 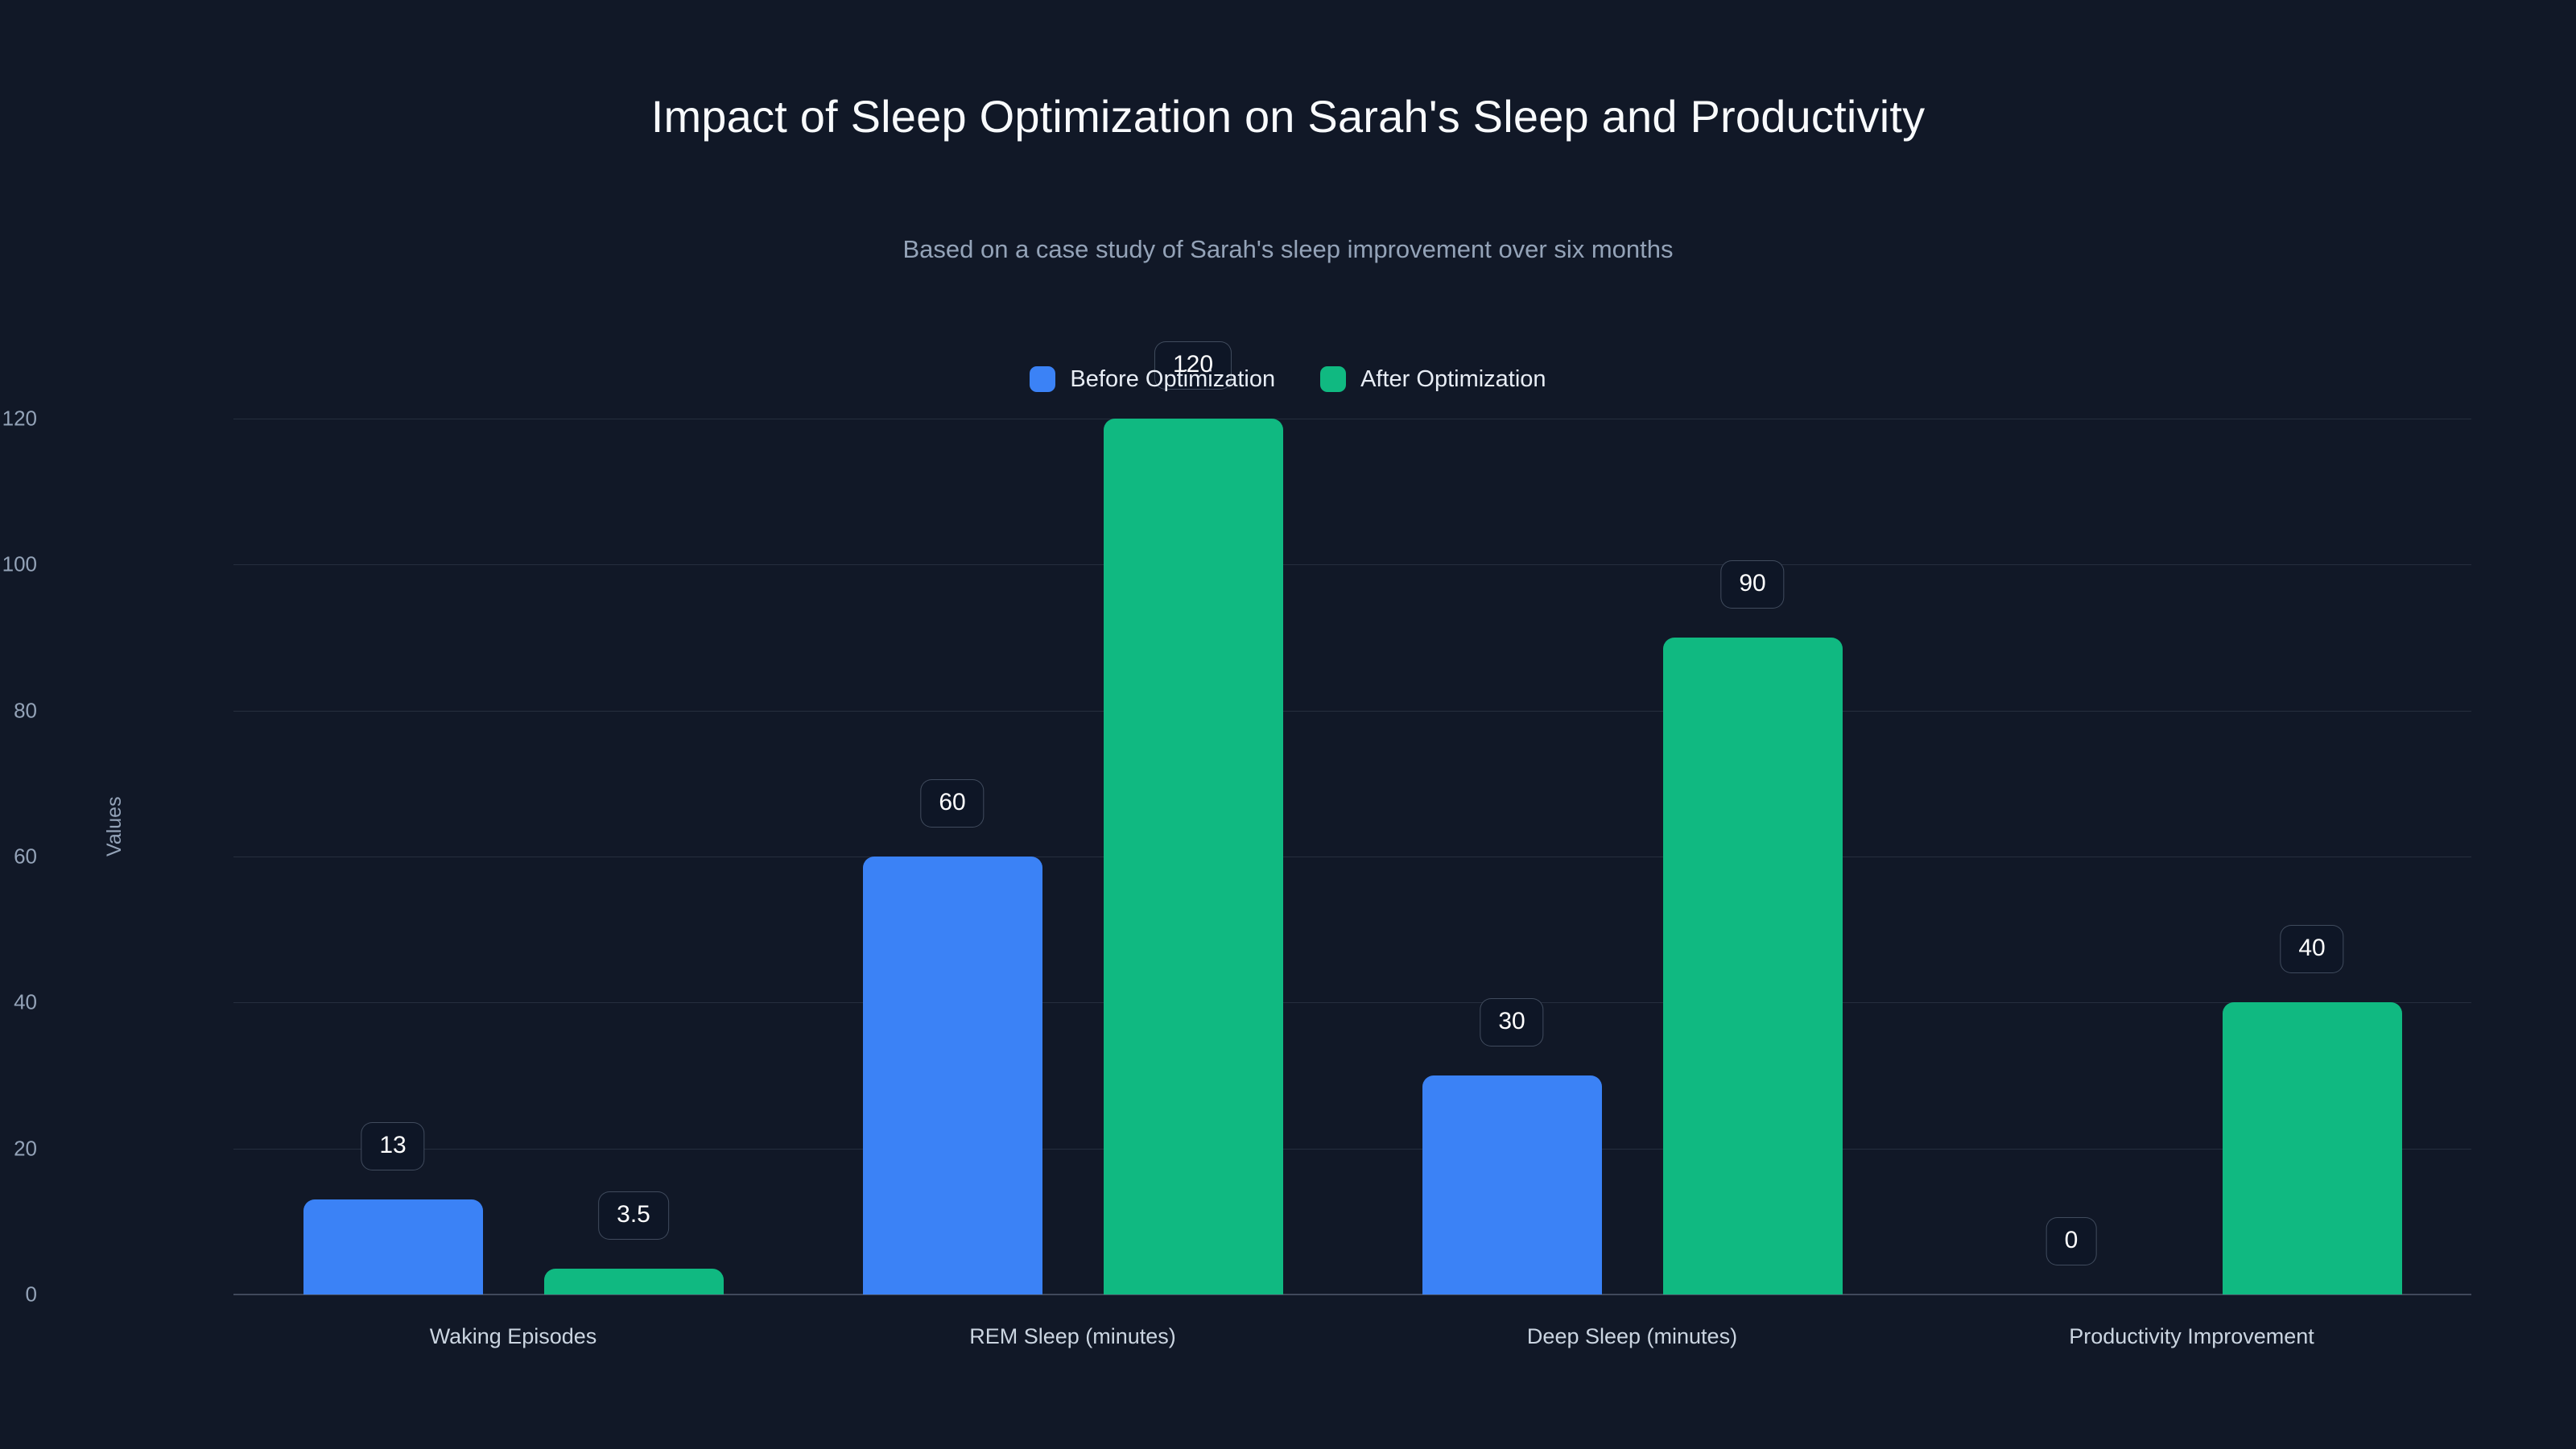 I want to click on data-label-badge: 40, so click(x=2312, y=949).